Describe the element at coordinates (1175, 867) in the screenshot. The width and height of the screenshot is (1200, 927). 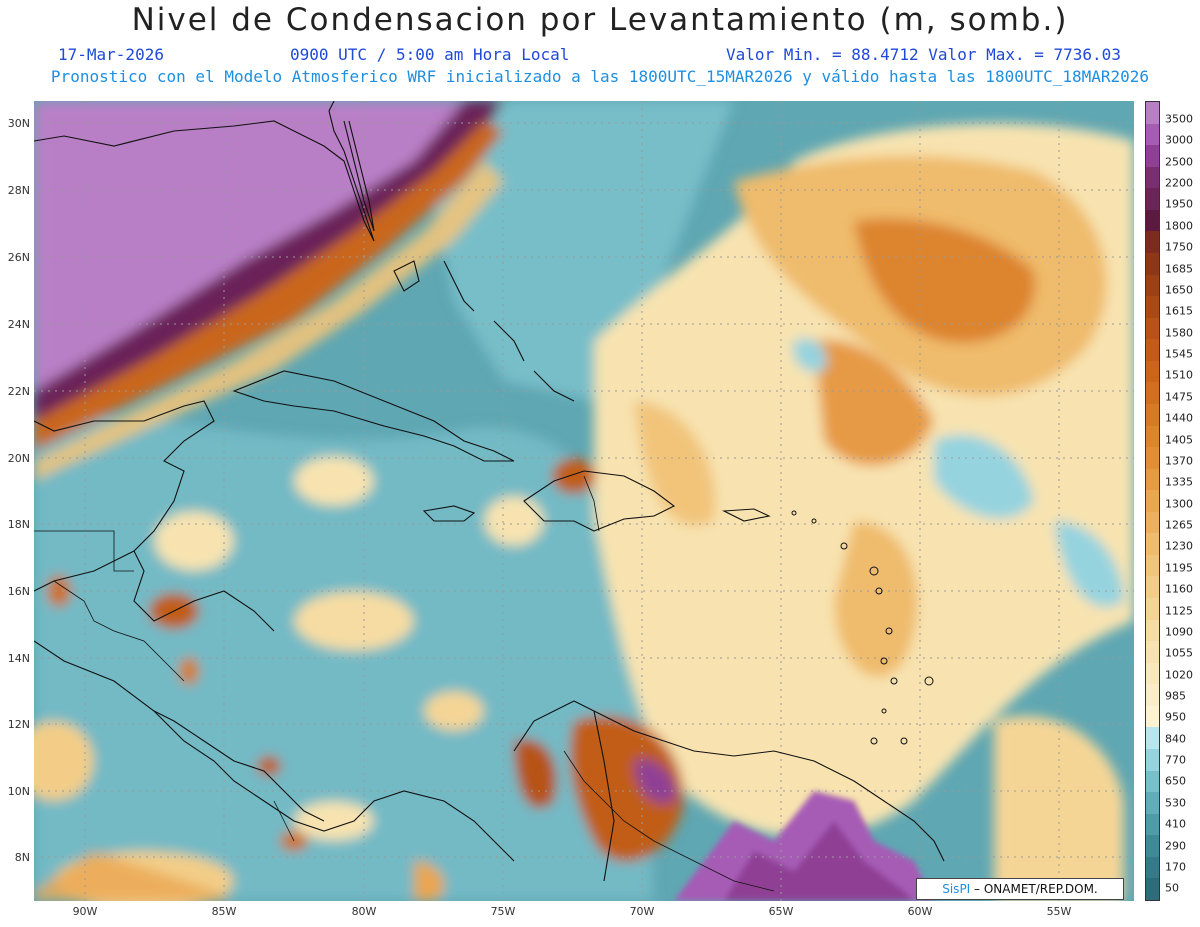
I see `colorbar-label: 170` at that location.